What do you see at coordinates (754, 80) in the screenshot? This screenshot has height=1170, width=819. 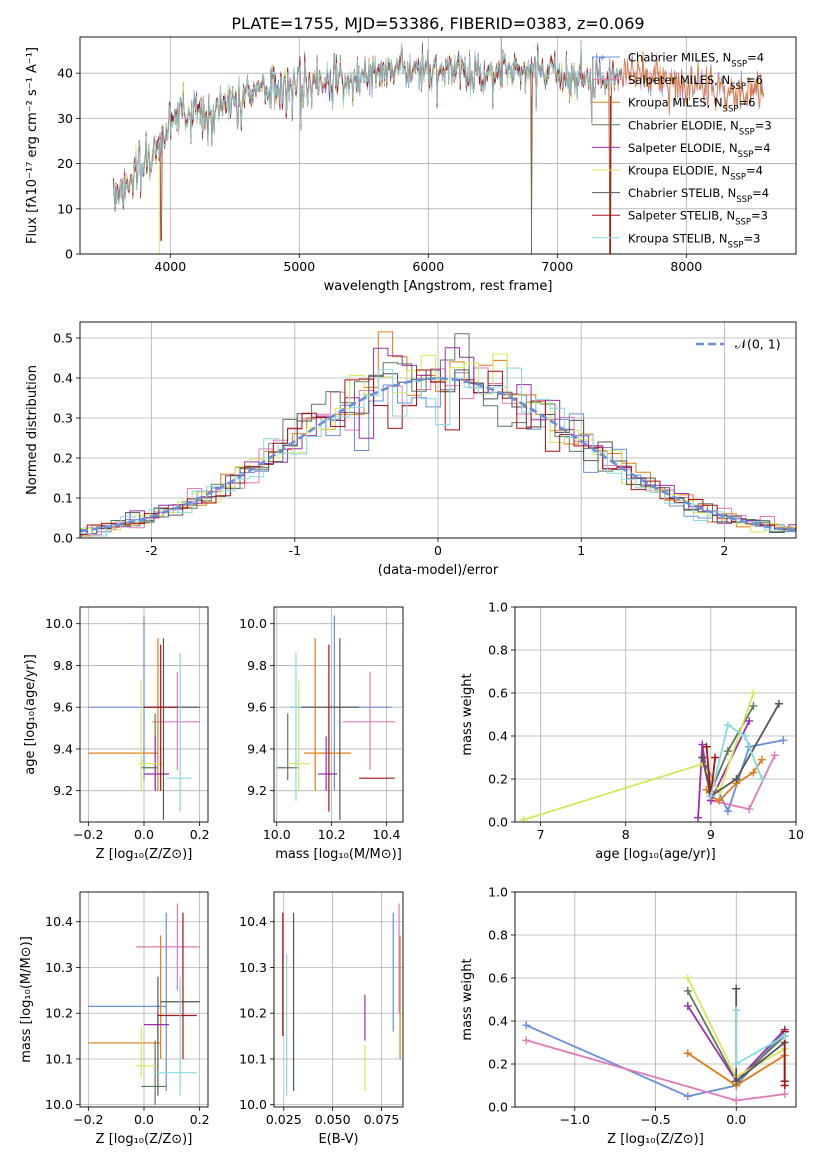 I see `legend-entry-suffix: =6` at bounding box center [754, 80].